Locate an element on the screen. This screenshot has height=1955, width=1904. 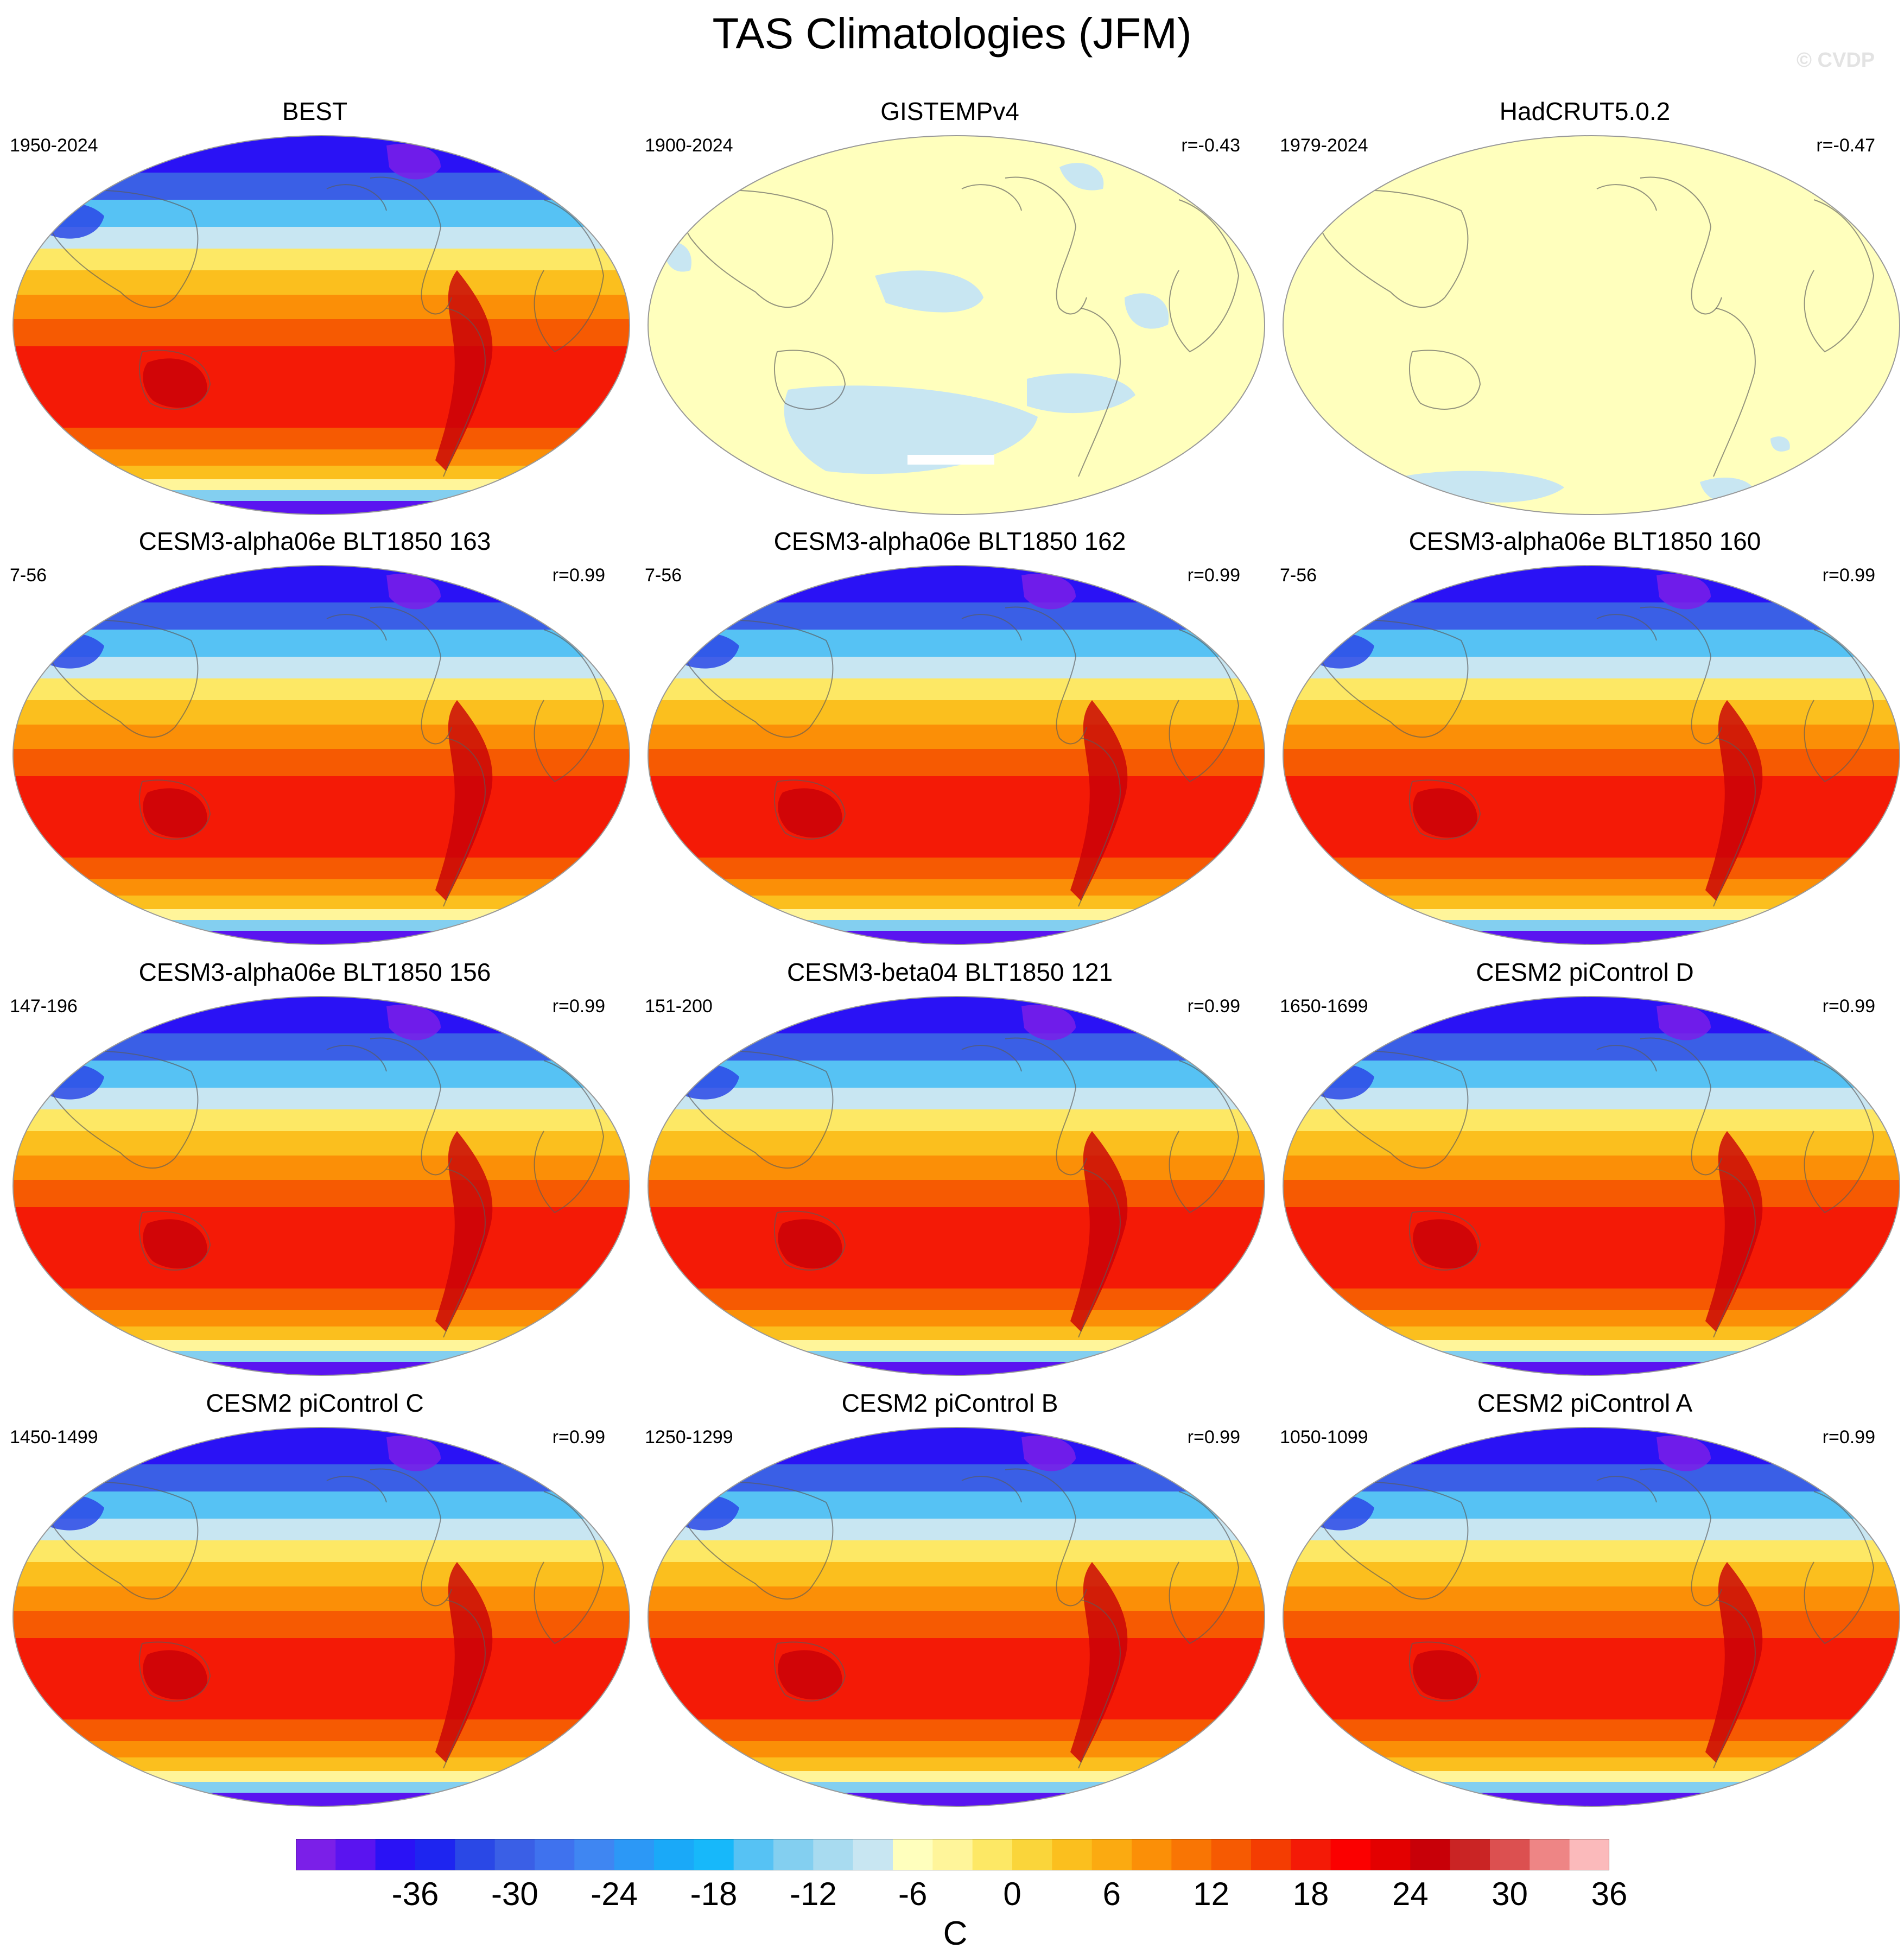
map-panel: CESM3-alpha06e BLT1850 163 7-56 r=0.99 is located at coordinates (315, 739).